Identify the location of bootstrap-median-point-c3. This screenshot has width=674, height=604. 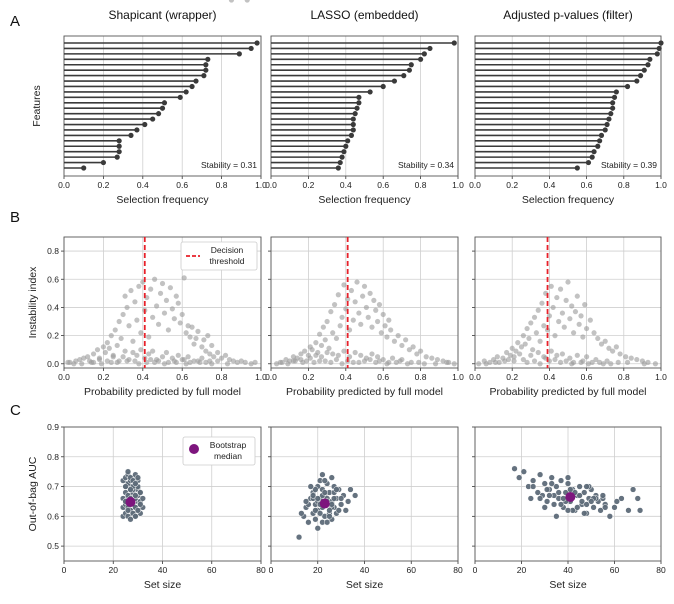
(570, 496).